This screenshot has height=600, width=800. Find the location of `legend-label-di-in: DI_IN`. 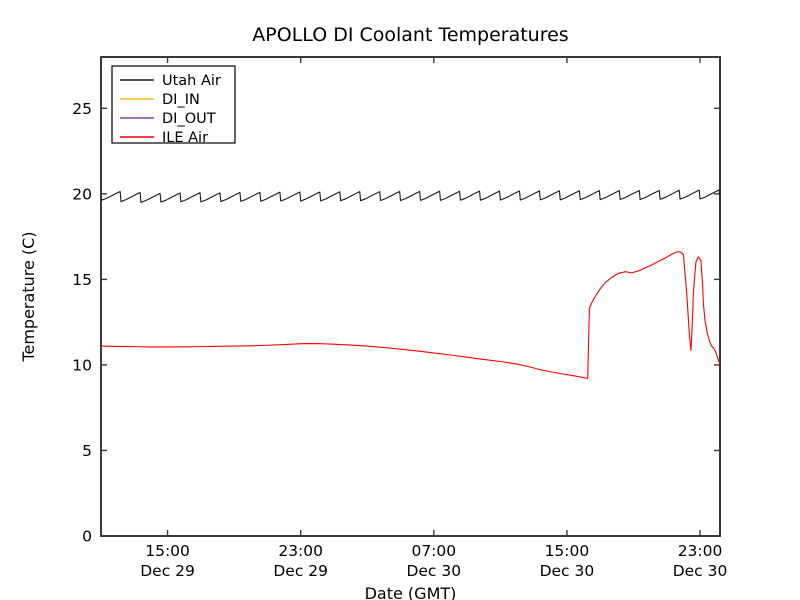

legend-label-di-in: DI_IN is located at coordinates (181, 100).